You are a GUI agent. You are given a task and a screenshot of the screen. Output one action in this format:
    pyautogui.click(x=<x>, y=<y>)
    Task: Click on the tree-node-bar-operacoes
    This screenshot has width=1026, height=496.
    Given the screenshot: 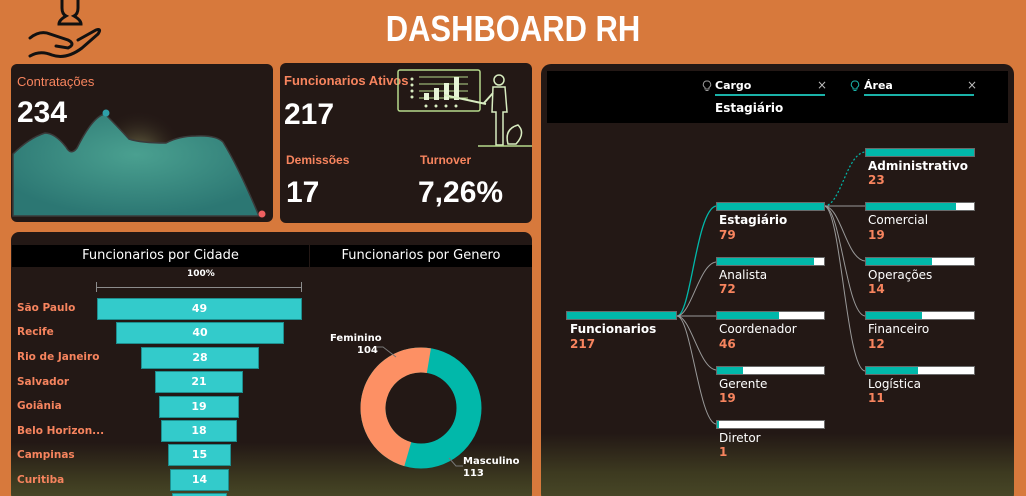 What is the action you would take?
    pyautogui.click(x=920, y=261)
    